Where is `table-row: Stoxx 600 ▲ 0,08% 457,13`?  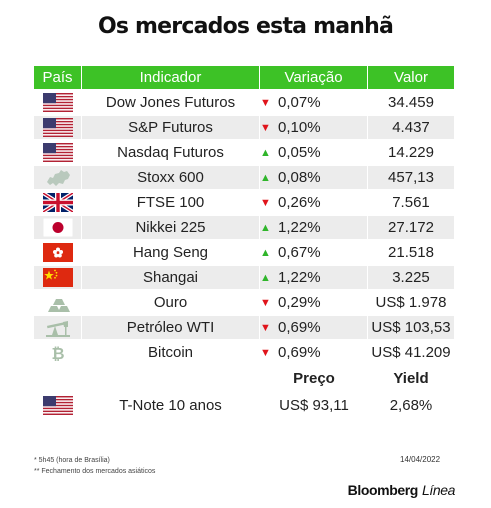 table-row: Stoxx 600 ▲ 0,08% 457,13 is located at coordinates (244, 177).